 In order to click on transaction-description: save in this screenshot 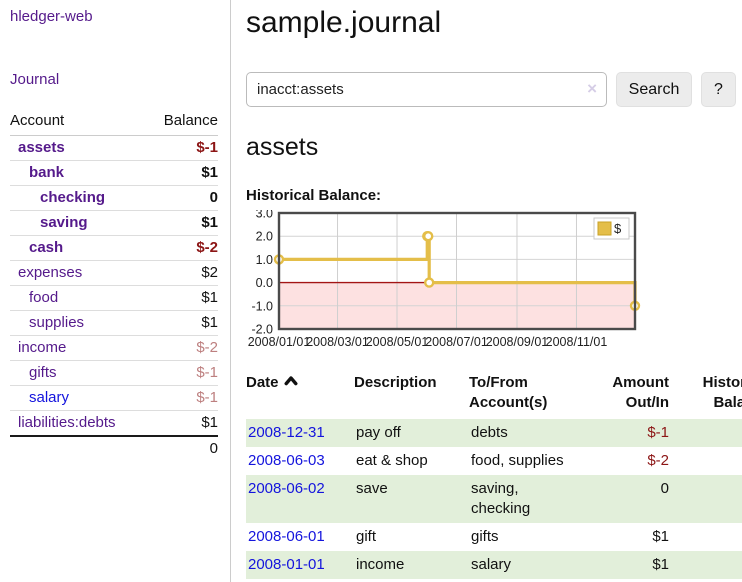, I will do `click(411, 499)`.